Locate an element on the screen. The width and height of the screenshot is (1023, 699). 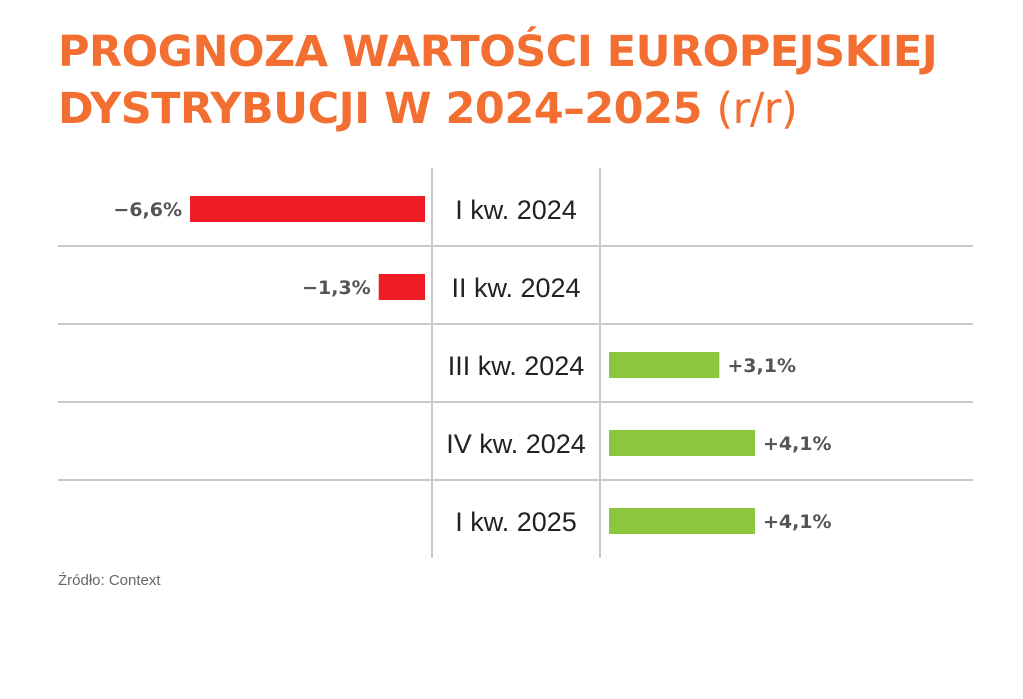
chart-title-line2: DYSTRYBUCJI W 2024–2025 is located at coordinates (380, 109).